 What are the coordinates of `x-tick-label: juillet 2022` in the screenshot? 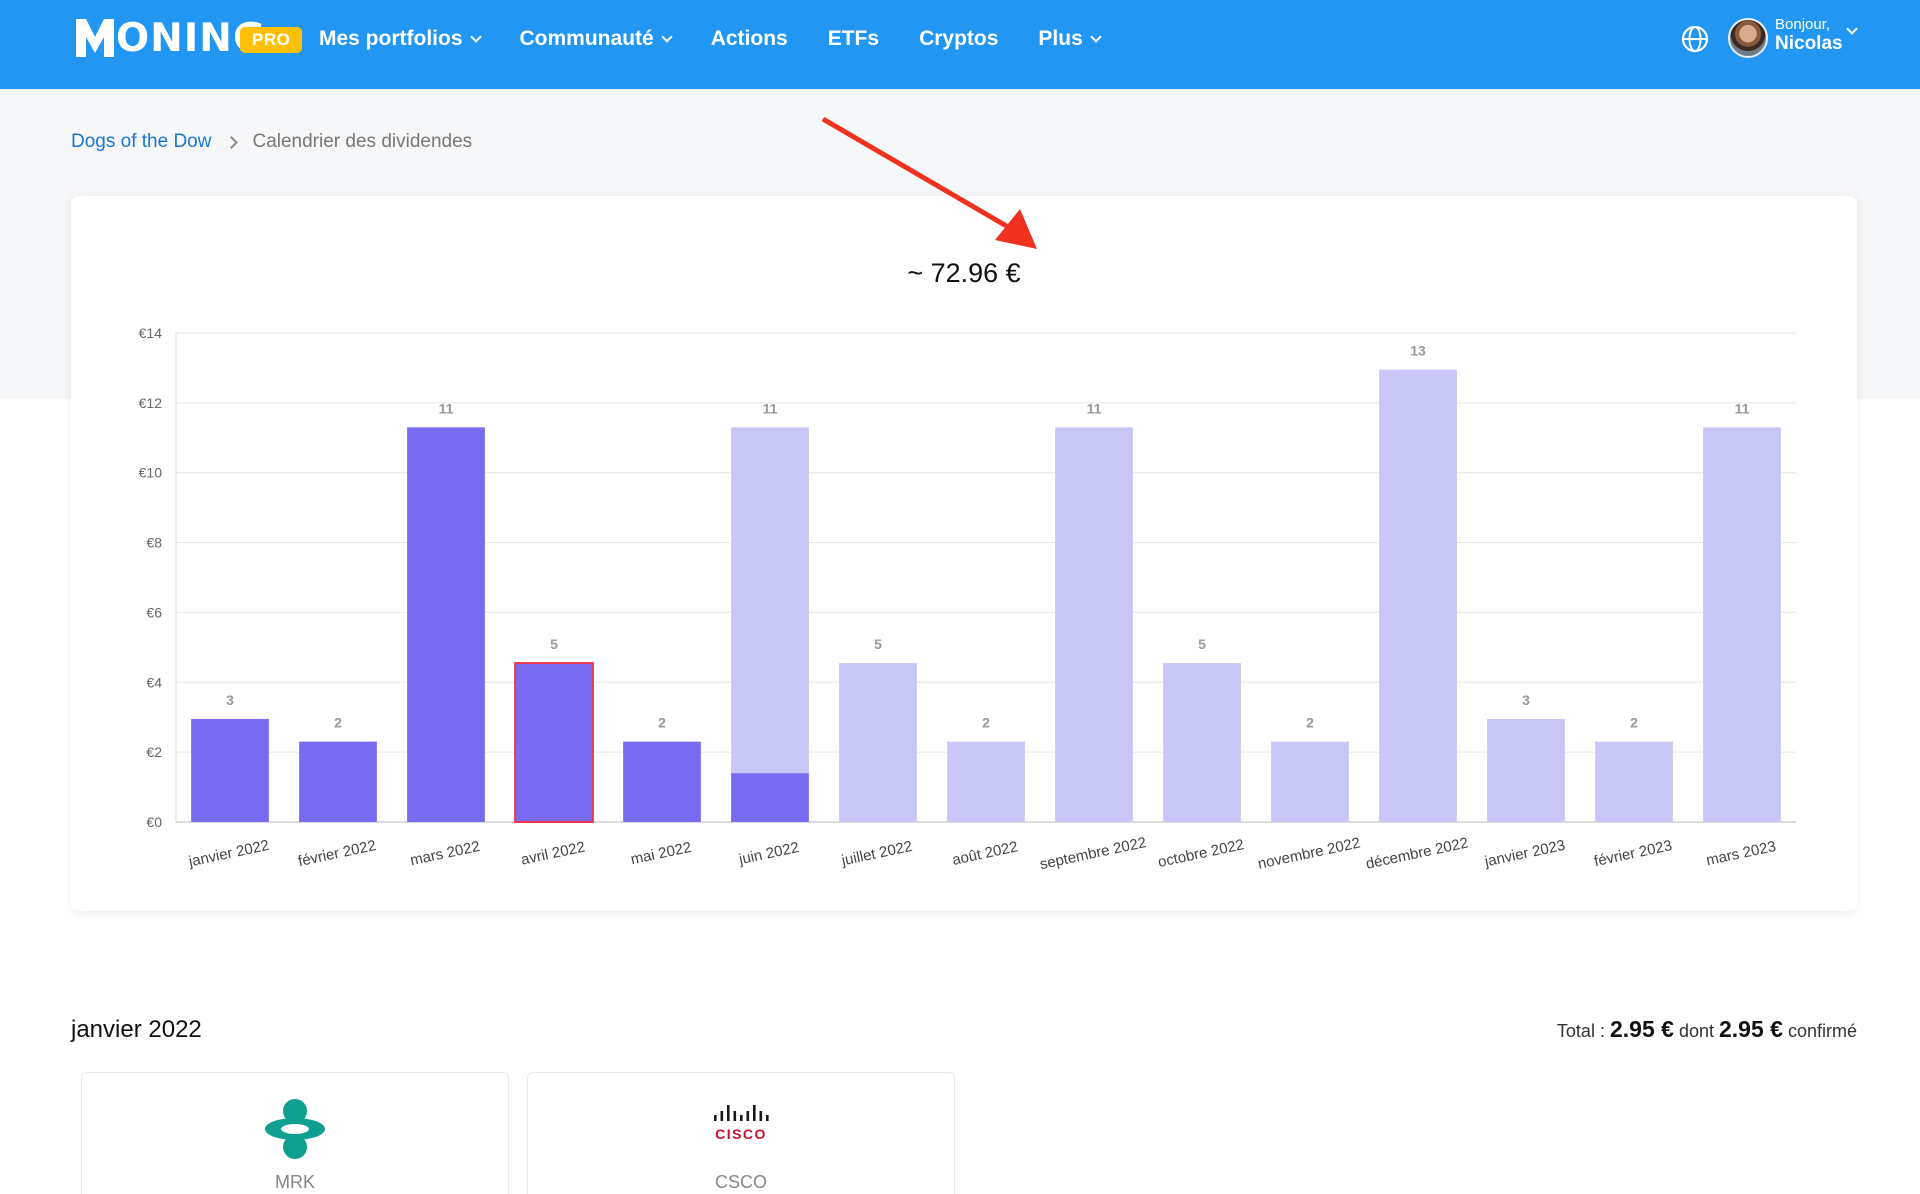 It's located at (876, 854).